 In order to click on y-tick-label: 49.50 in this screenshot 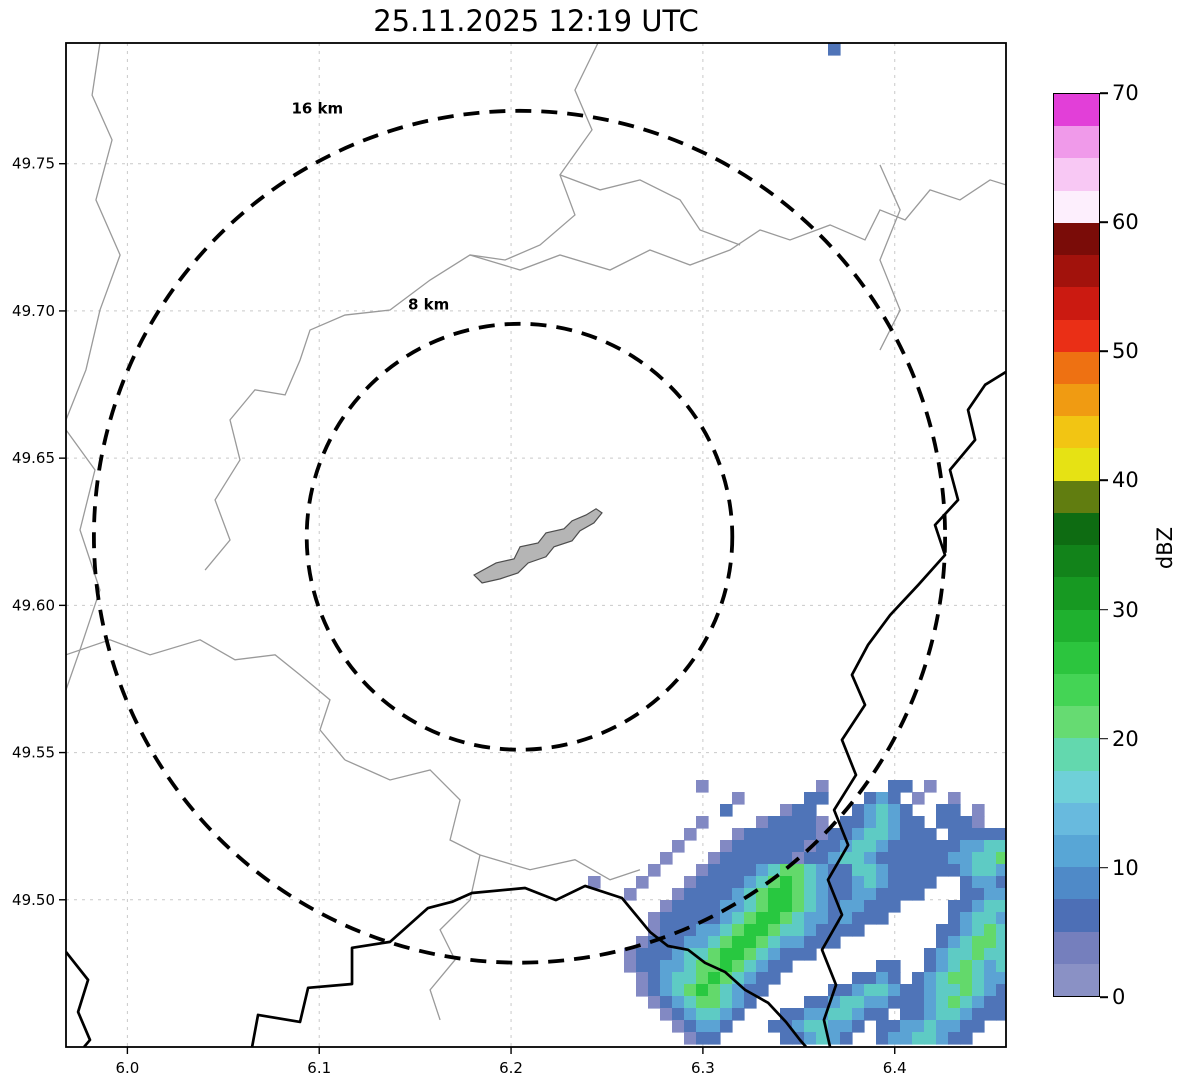, I will do `click(33, 900)`.